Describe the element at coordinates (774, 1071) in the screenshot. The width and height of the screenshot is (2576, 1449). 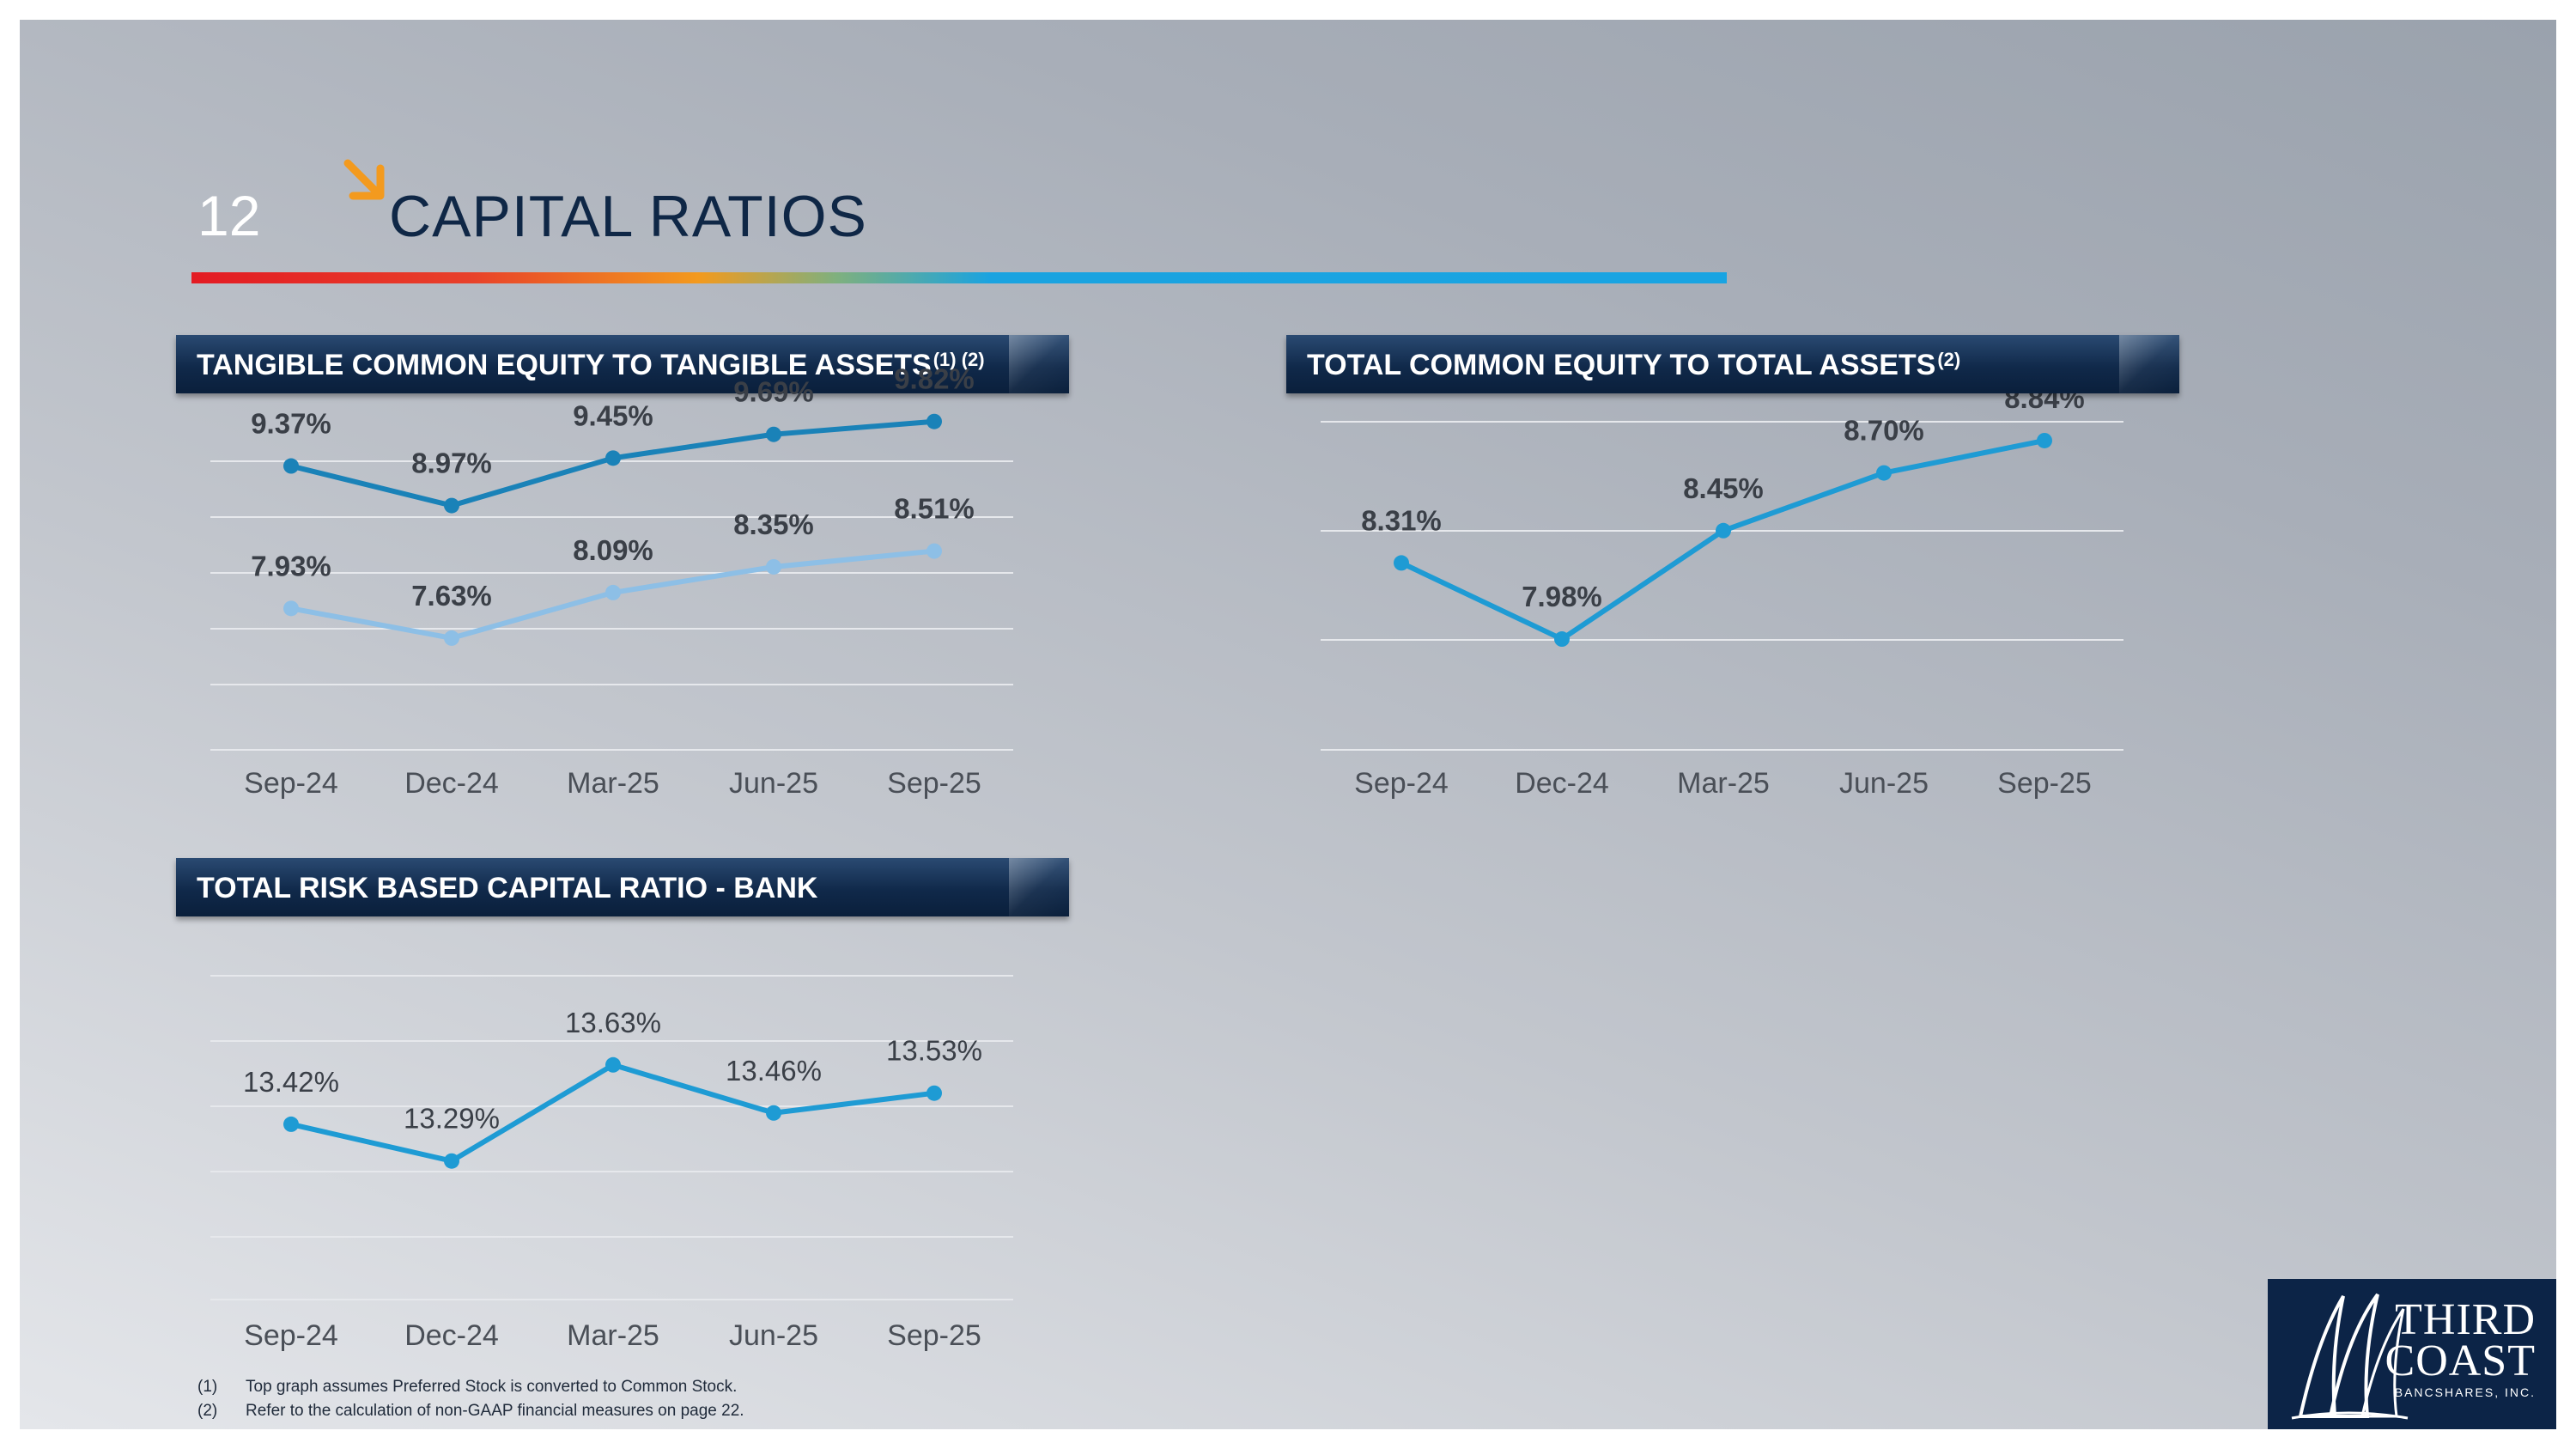
I see `data-label: 13.46%` at that location.